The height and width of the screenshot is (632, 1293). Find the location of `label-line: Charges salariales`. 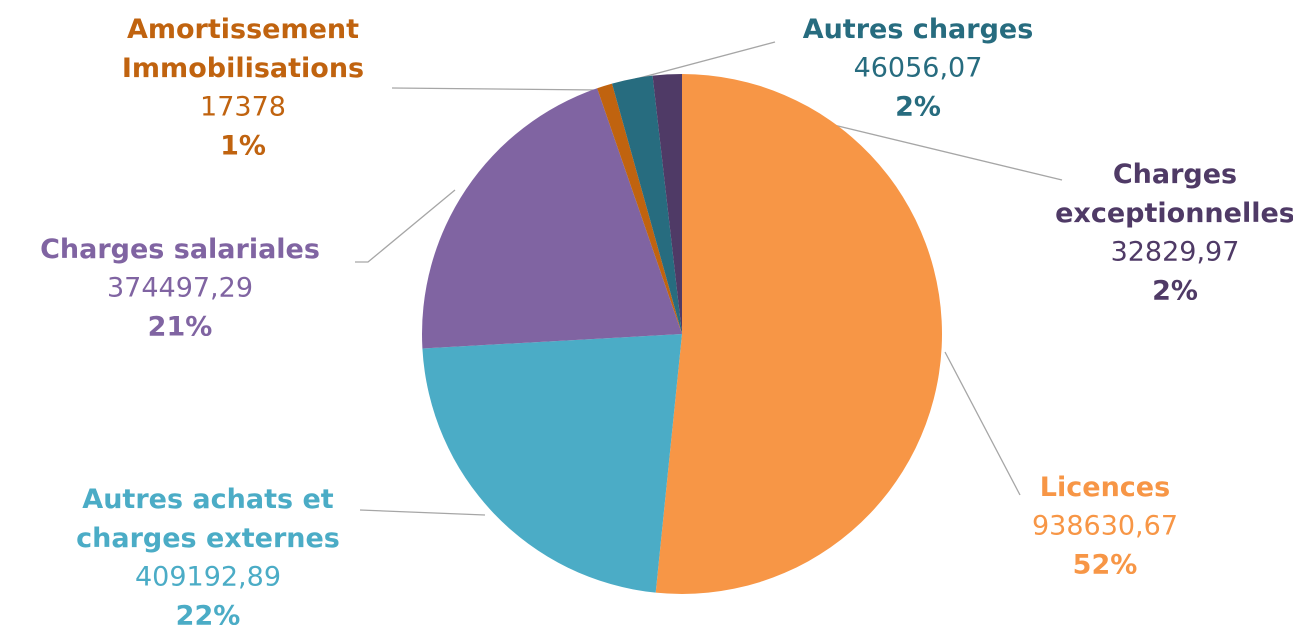

label-line: Charges salariales is located at coordinates (180, 249).